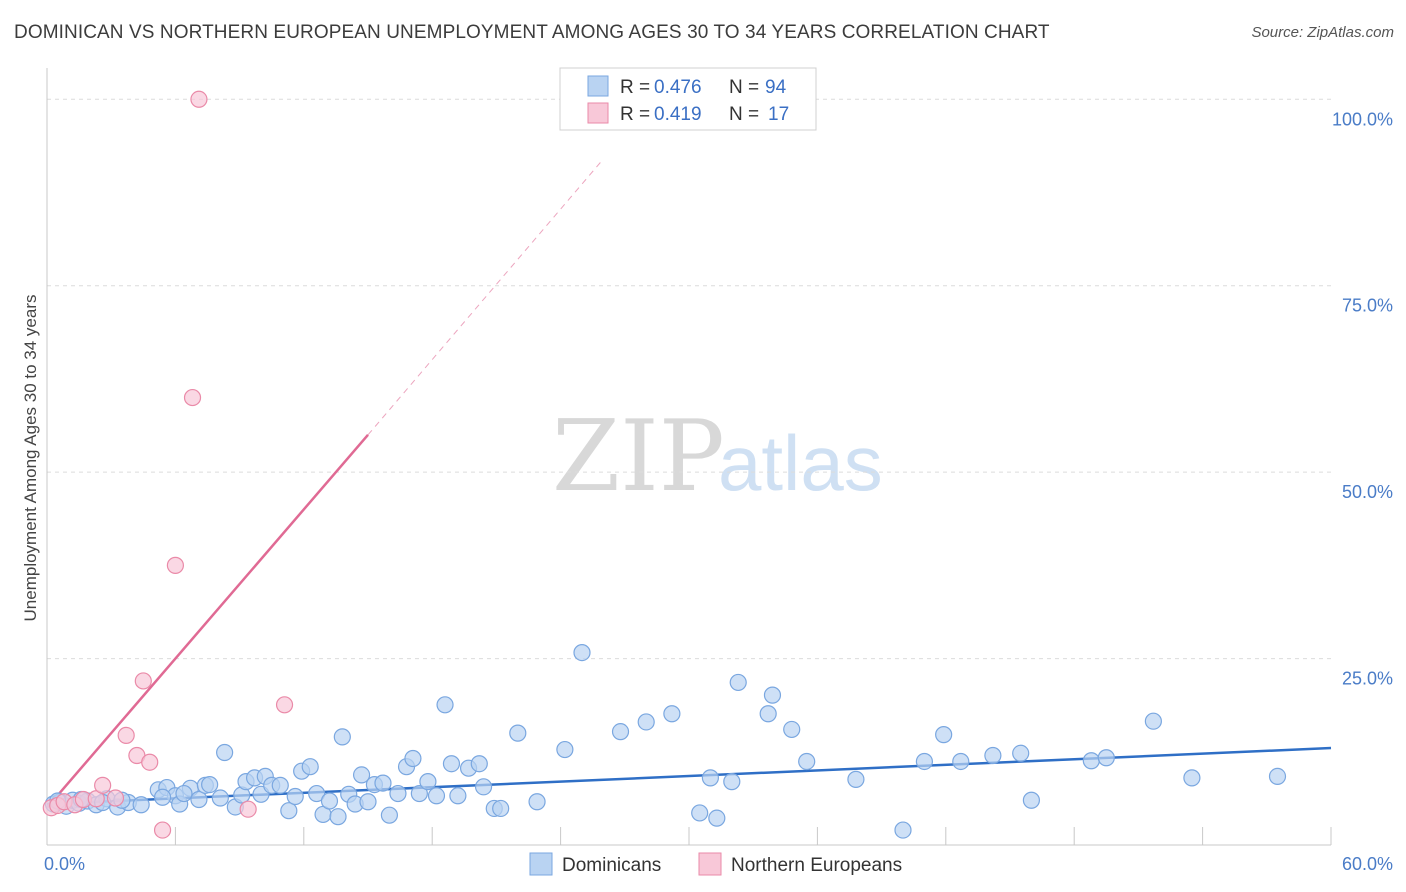  Describe the element at coordinates (776, 87) in the screenshot. I see `legend-n-value: 94` at that location.